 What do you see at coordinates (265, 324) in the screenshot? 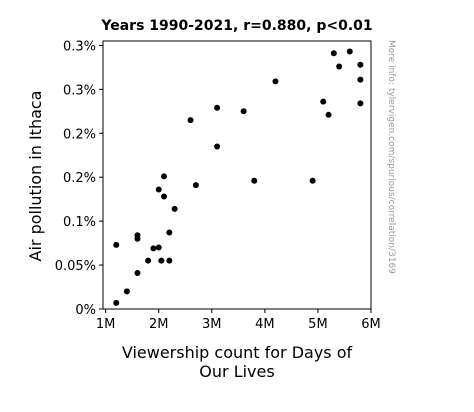
I see `x-tick-label: 4M` at bounding box center [265, 324].